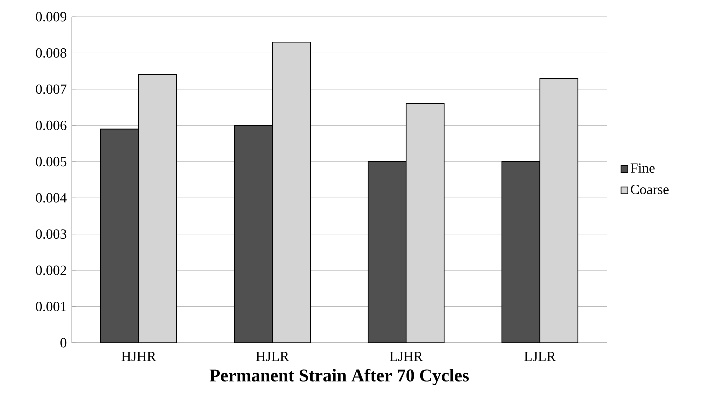 The image size is (713, 410). What do you see at coordinates (51, 198) in the screenshot?
I see `y-tick-label: 0.004` at bounding box center [51, 198].